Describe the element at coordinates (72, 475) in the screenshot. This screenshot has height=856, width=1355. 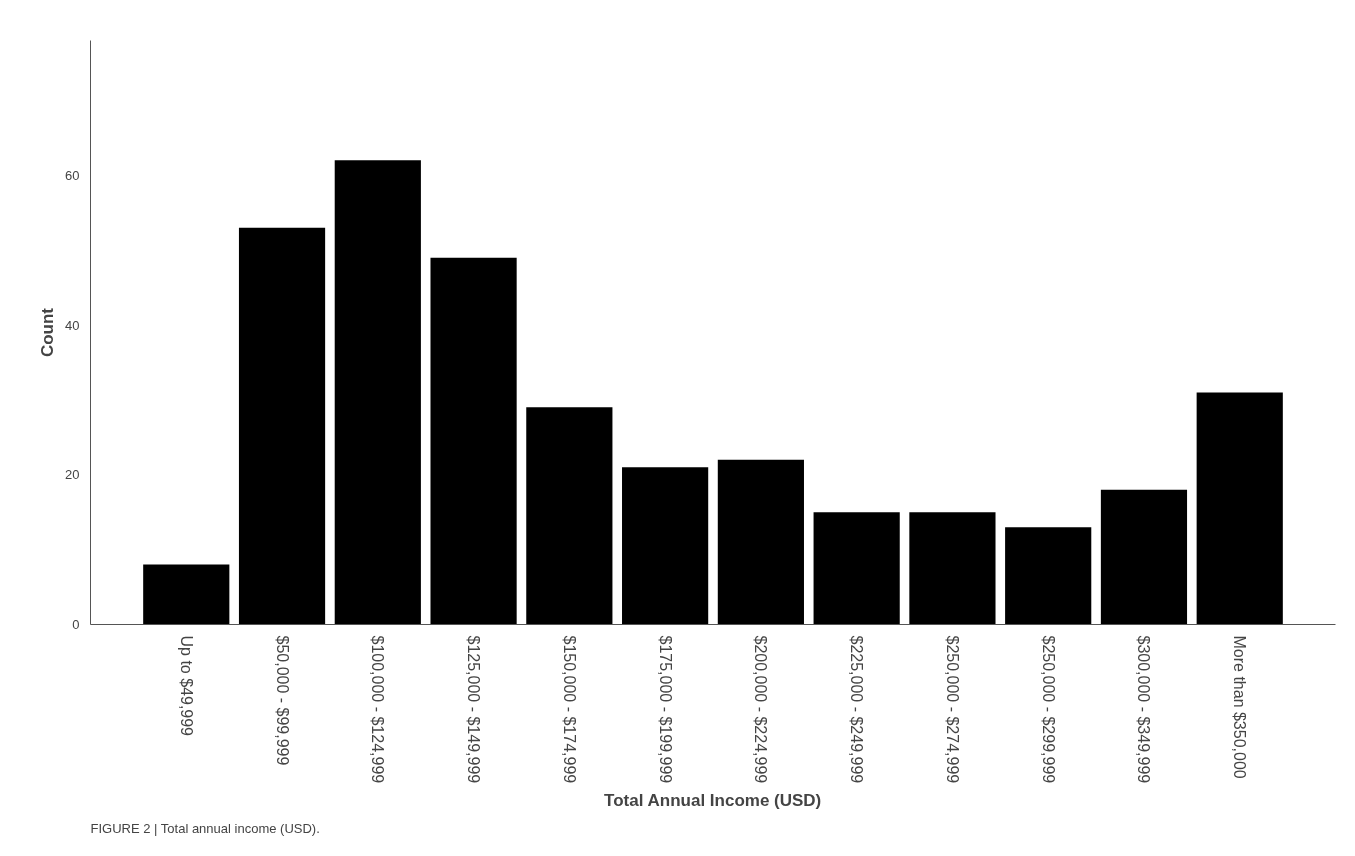
I see `y-tick-label: 20` at that location.